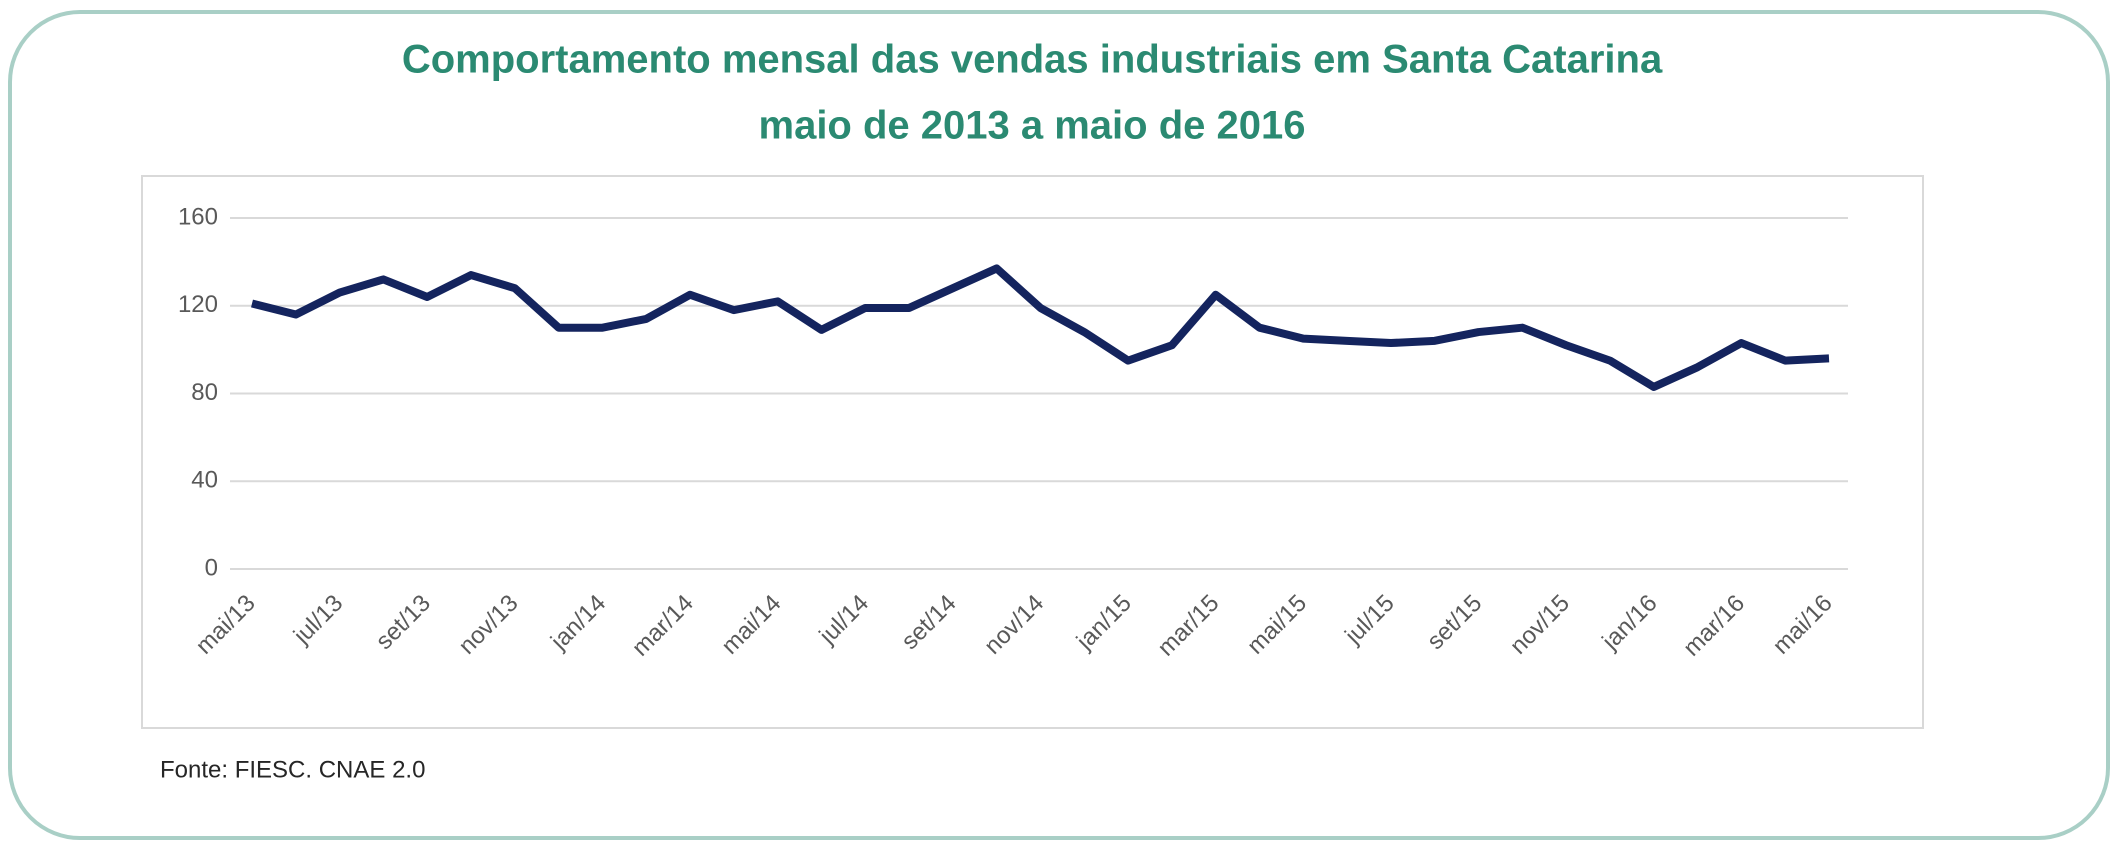  What do you see at coordinates (292, 769) in the screenshot?
I see `source-note: Fonte: FIESC. CNAE 2.0` at bounding box center [292, 769].